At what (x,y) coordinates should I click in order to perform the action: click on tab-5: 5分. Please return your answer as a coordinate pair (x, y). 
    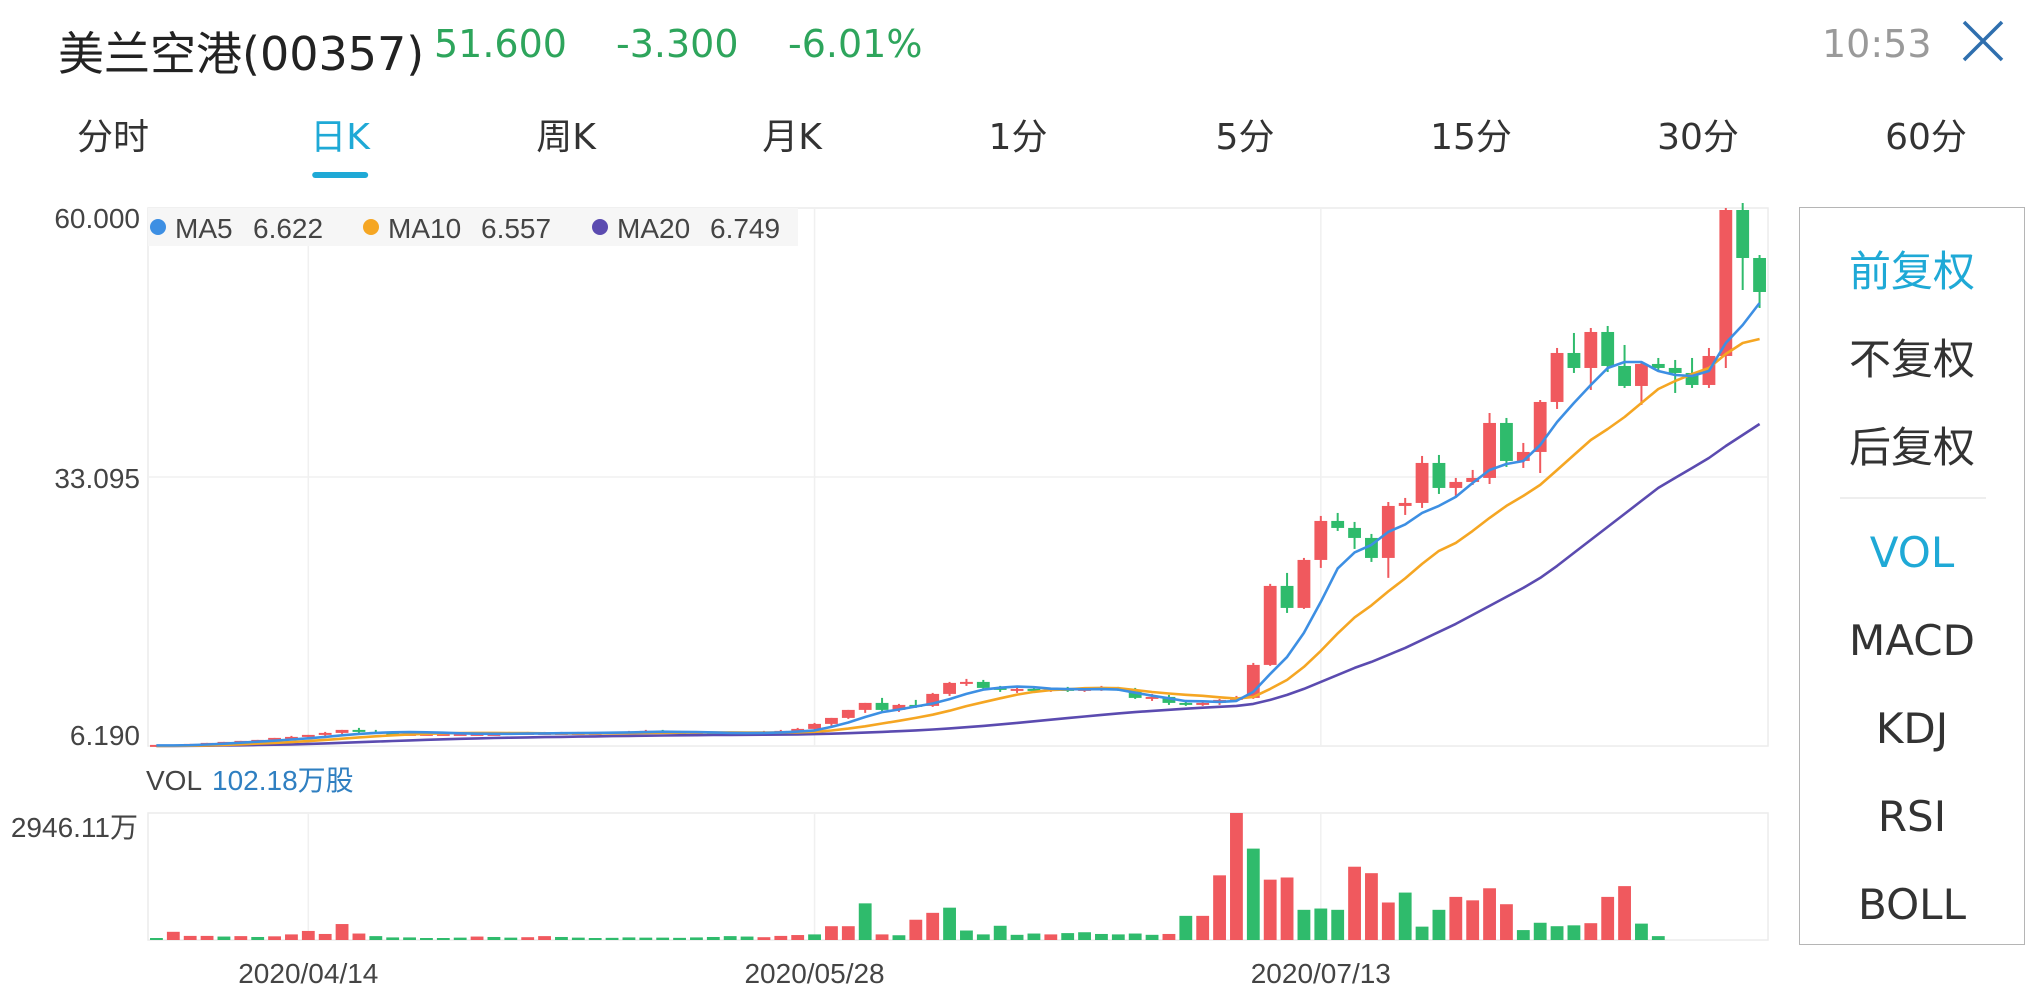
    Looking at the image, I should click on (1245, 143).